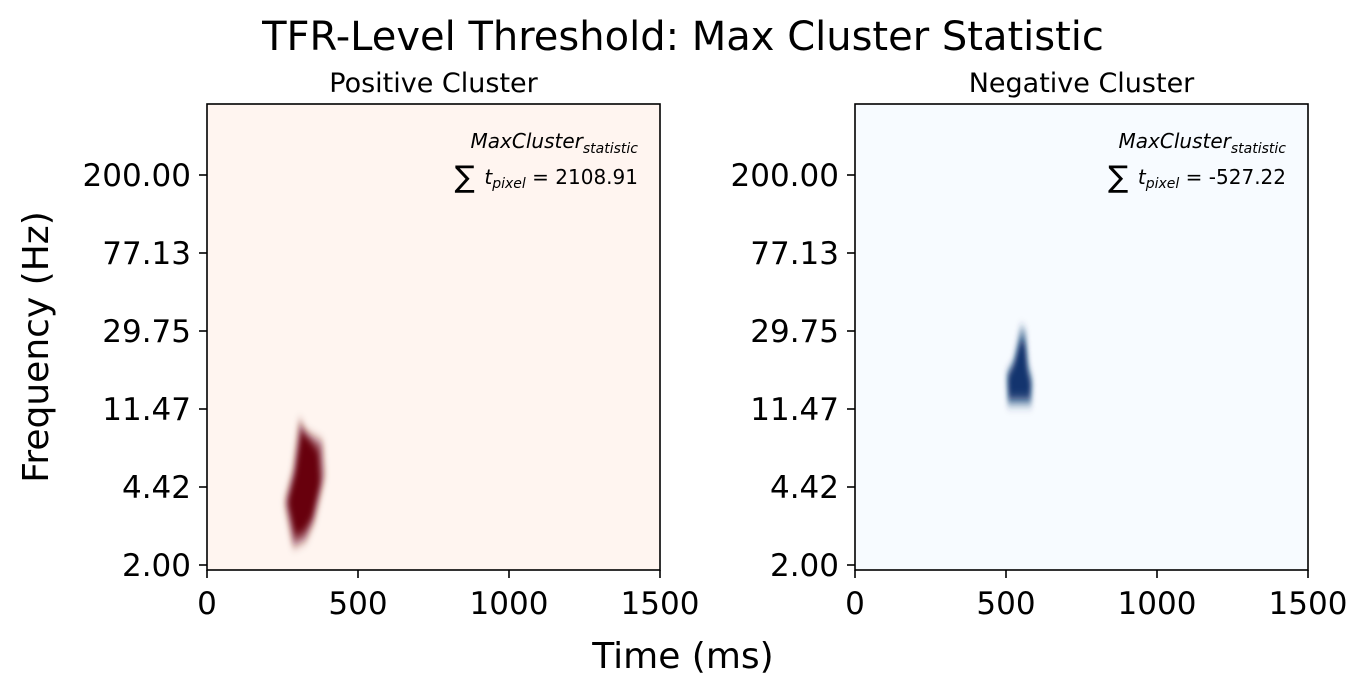 The height and width of the screenshot is (691, 1367). Describe the element at coordinates (36, 346) in the screenshot. I see `figure-ylabel: Frequency (Hz)` at that location.